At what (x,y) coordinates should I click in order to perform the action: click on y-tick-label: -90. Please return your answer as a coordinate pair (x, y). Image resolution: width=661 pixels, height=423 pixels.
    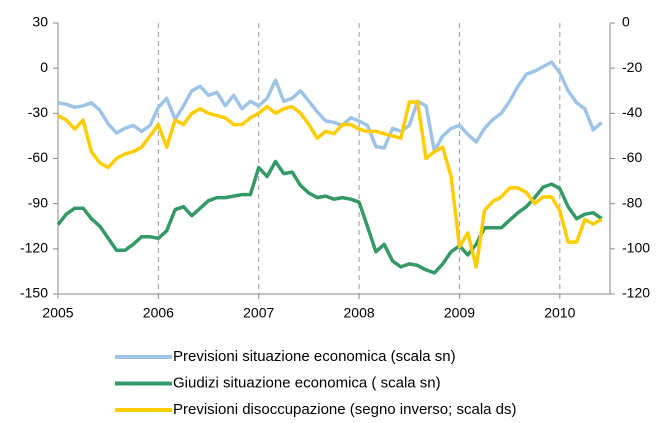
    Looking at the image, I should click on (38, 202).